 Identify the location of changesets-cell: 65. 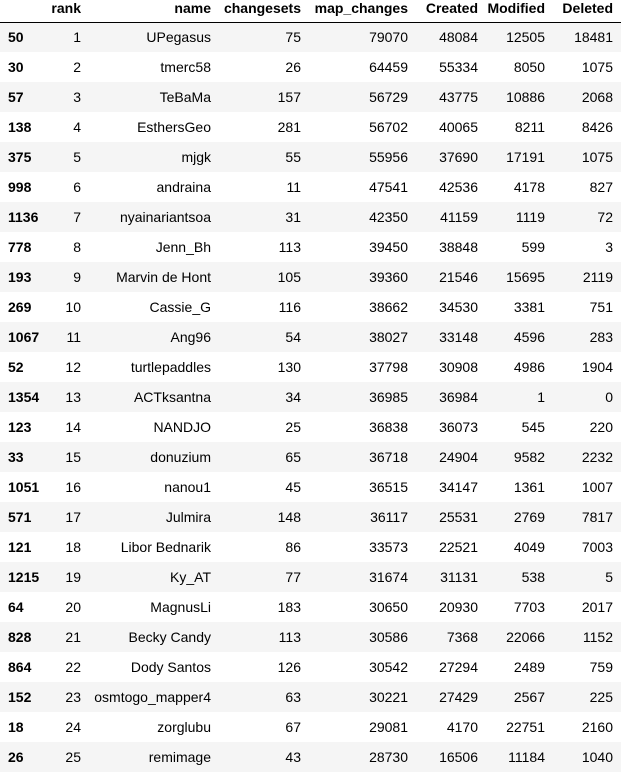
(293, 457).